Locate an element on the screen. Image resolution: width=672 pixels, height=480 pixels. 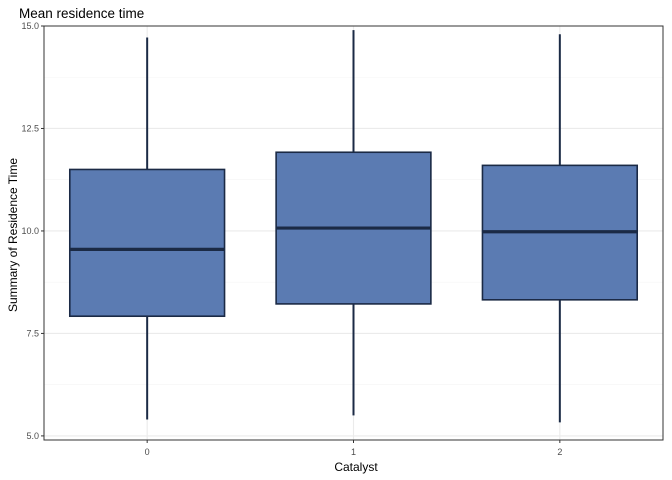
y-tick-label: 10.0 is located at coordinates (30, 231).